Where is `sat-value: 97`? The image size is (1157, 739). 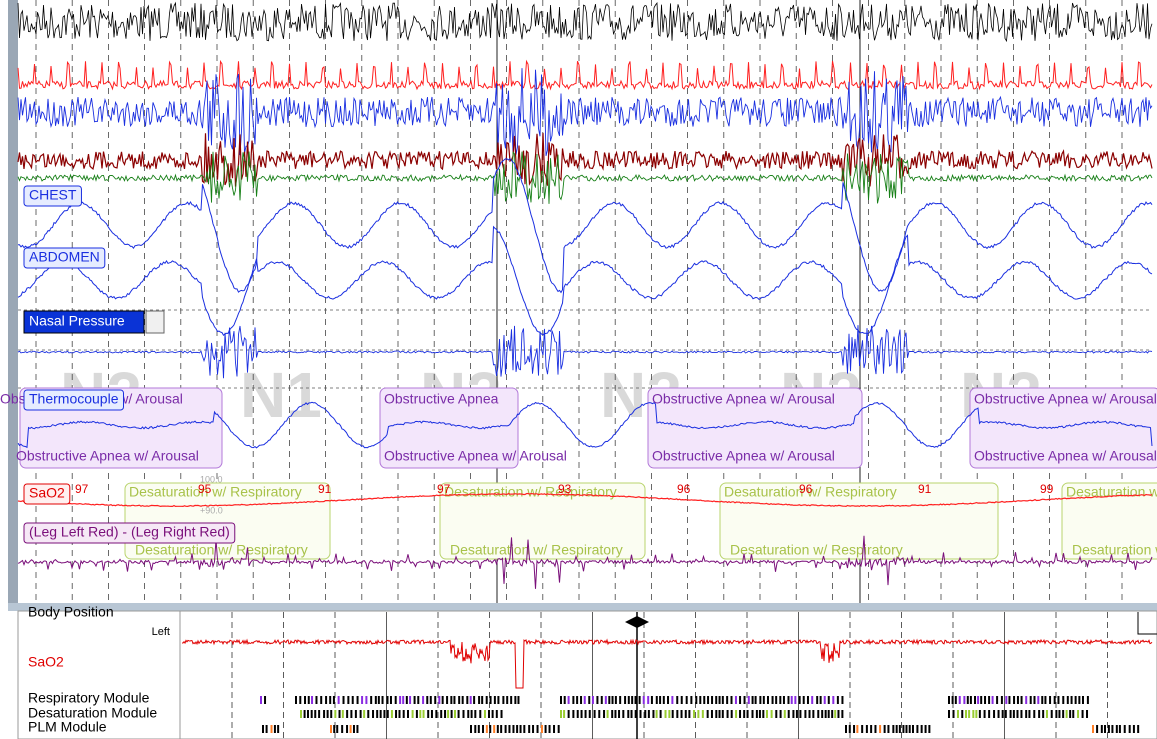
sat-value: 97 is located at coordinates (444, 489).